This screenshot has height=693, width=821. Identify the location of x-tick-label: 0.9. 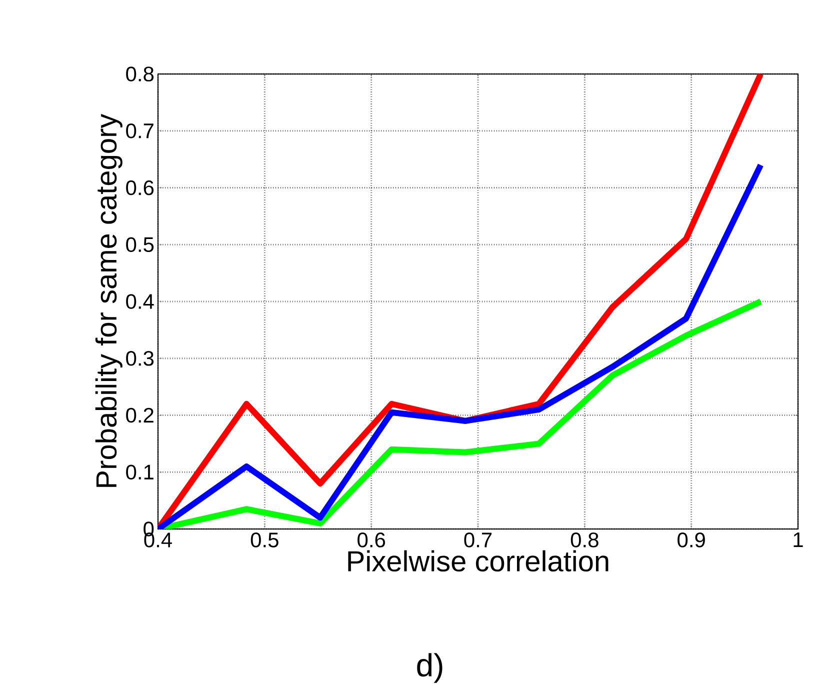
(691, 540).